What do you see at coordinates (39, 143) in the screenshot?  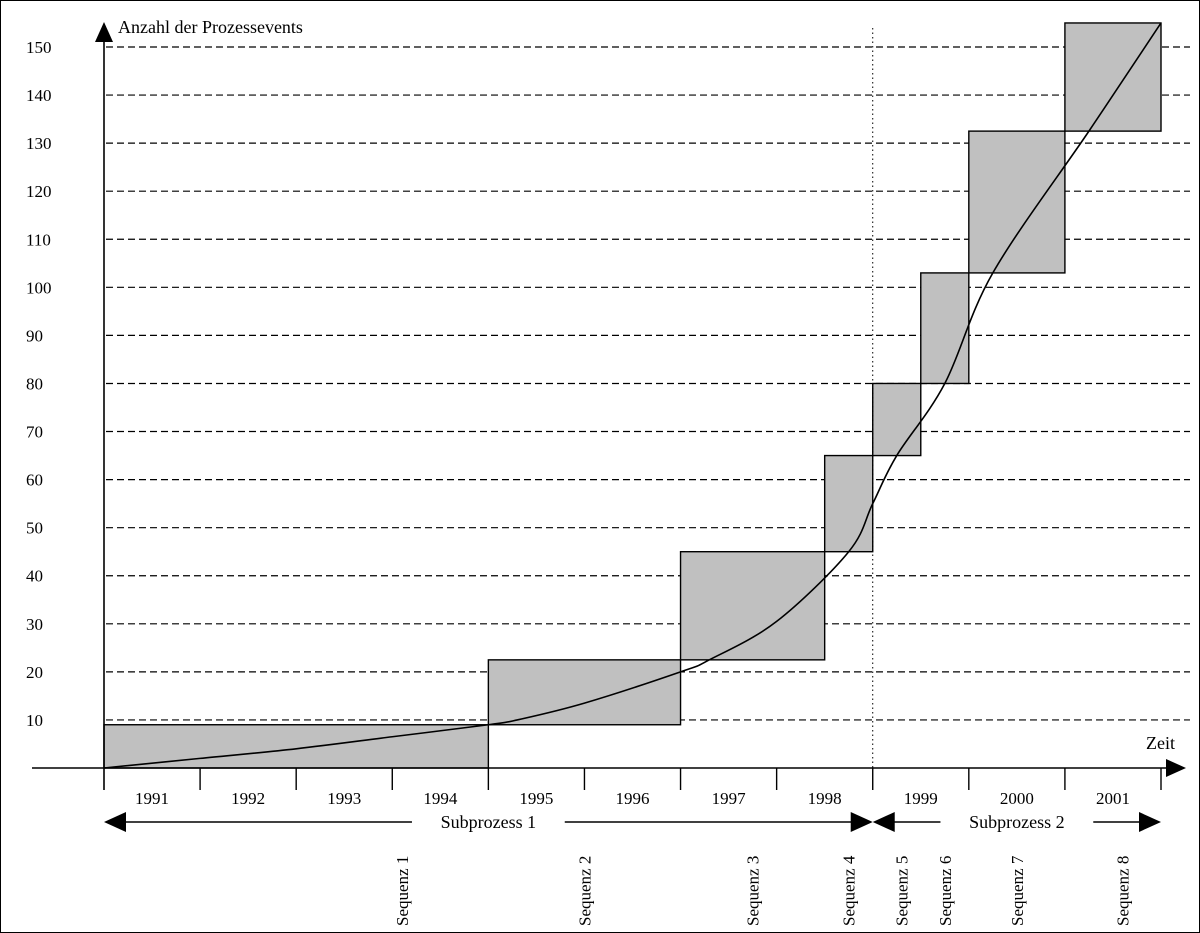 I see `y-tick-label: 130` at bounding box center [39, 143].